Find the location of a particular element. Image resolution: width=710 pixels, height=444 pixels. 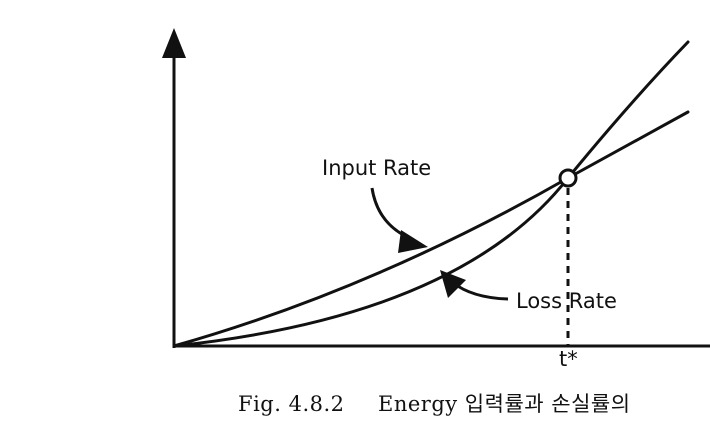

input-rate-arrowhead-icon is located at coordinates (413, 241).